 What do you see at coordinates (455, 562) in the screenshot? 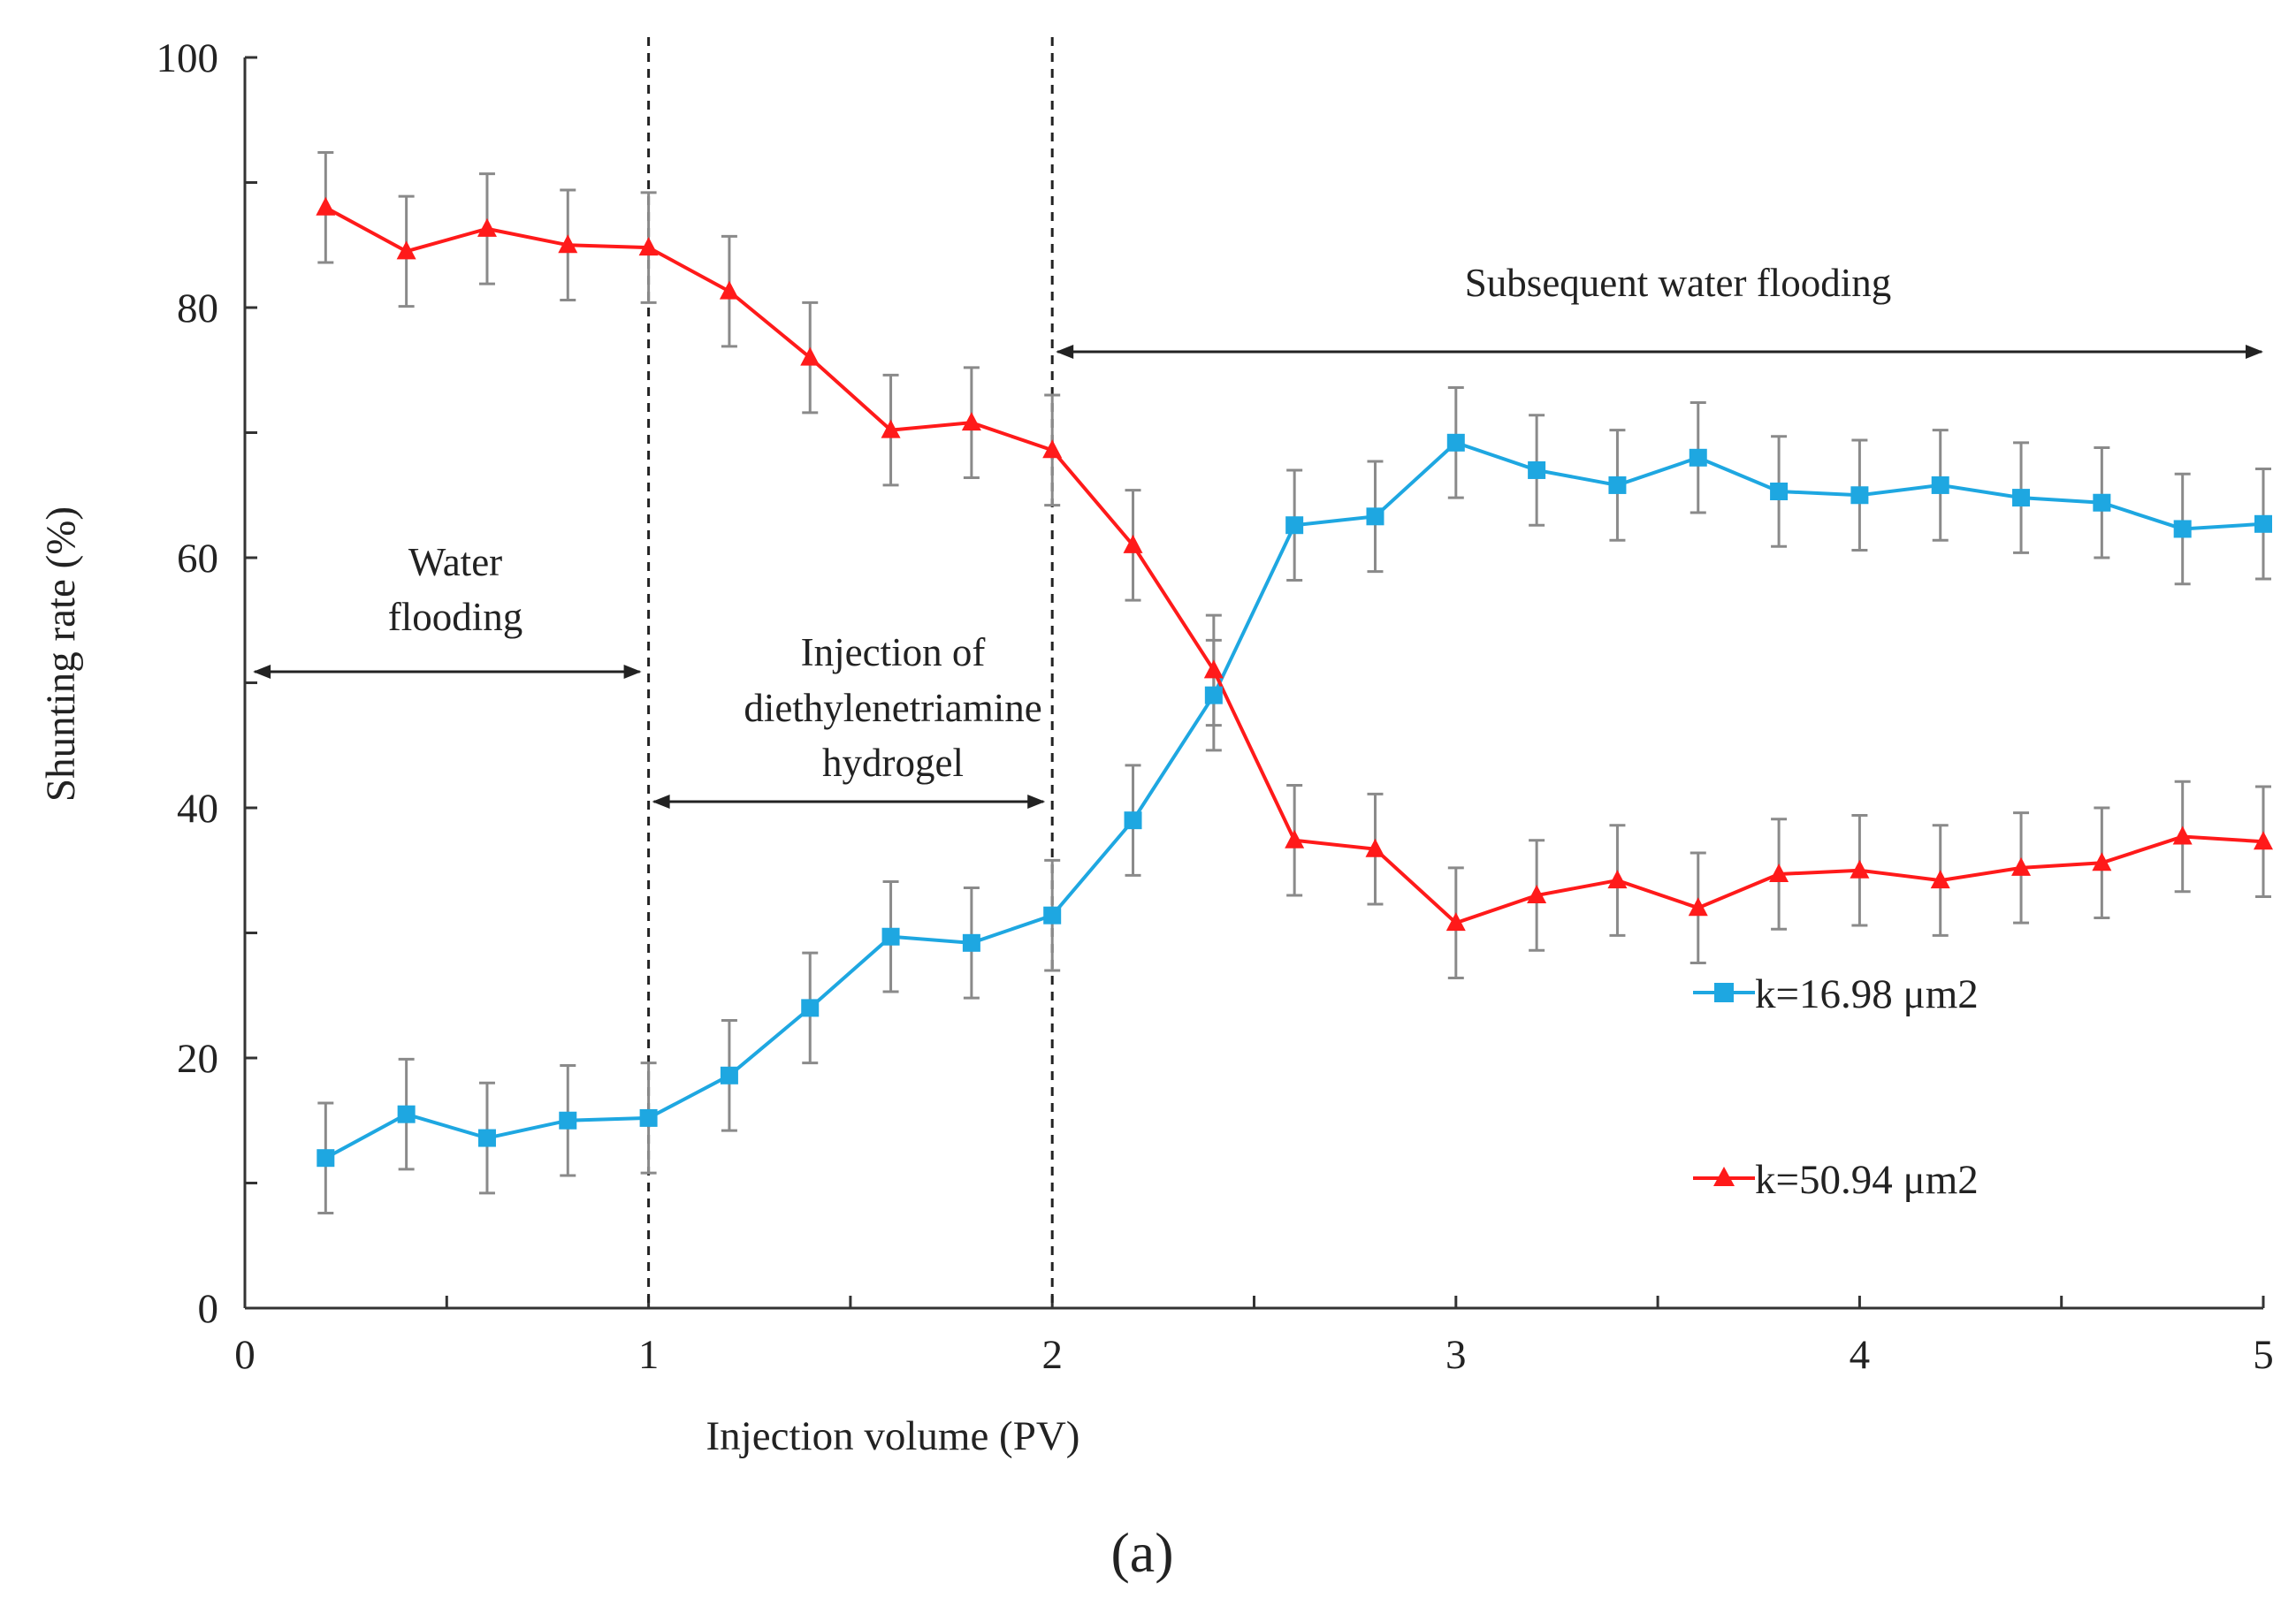
I see `annotation-water-line1: Water` at bounding box center [455, 562].